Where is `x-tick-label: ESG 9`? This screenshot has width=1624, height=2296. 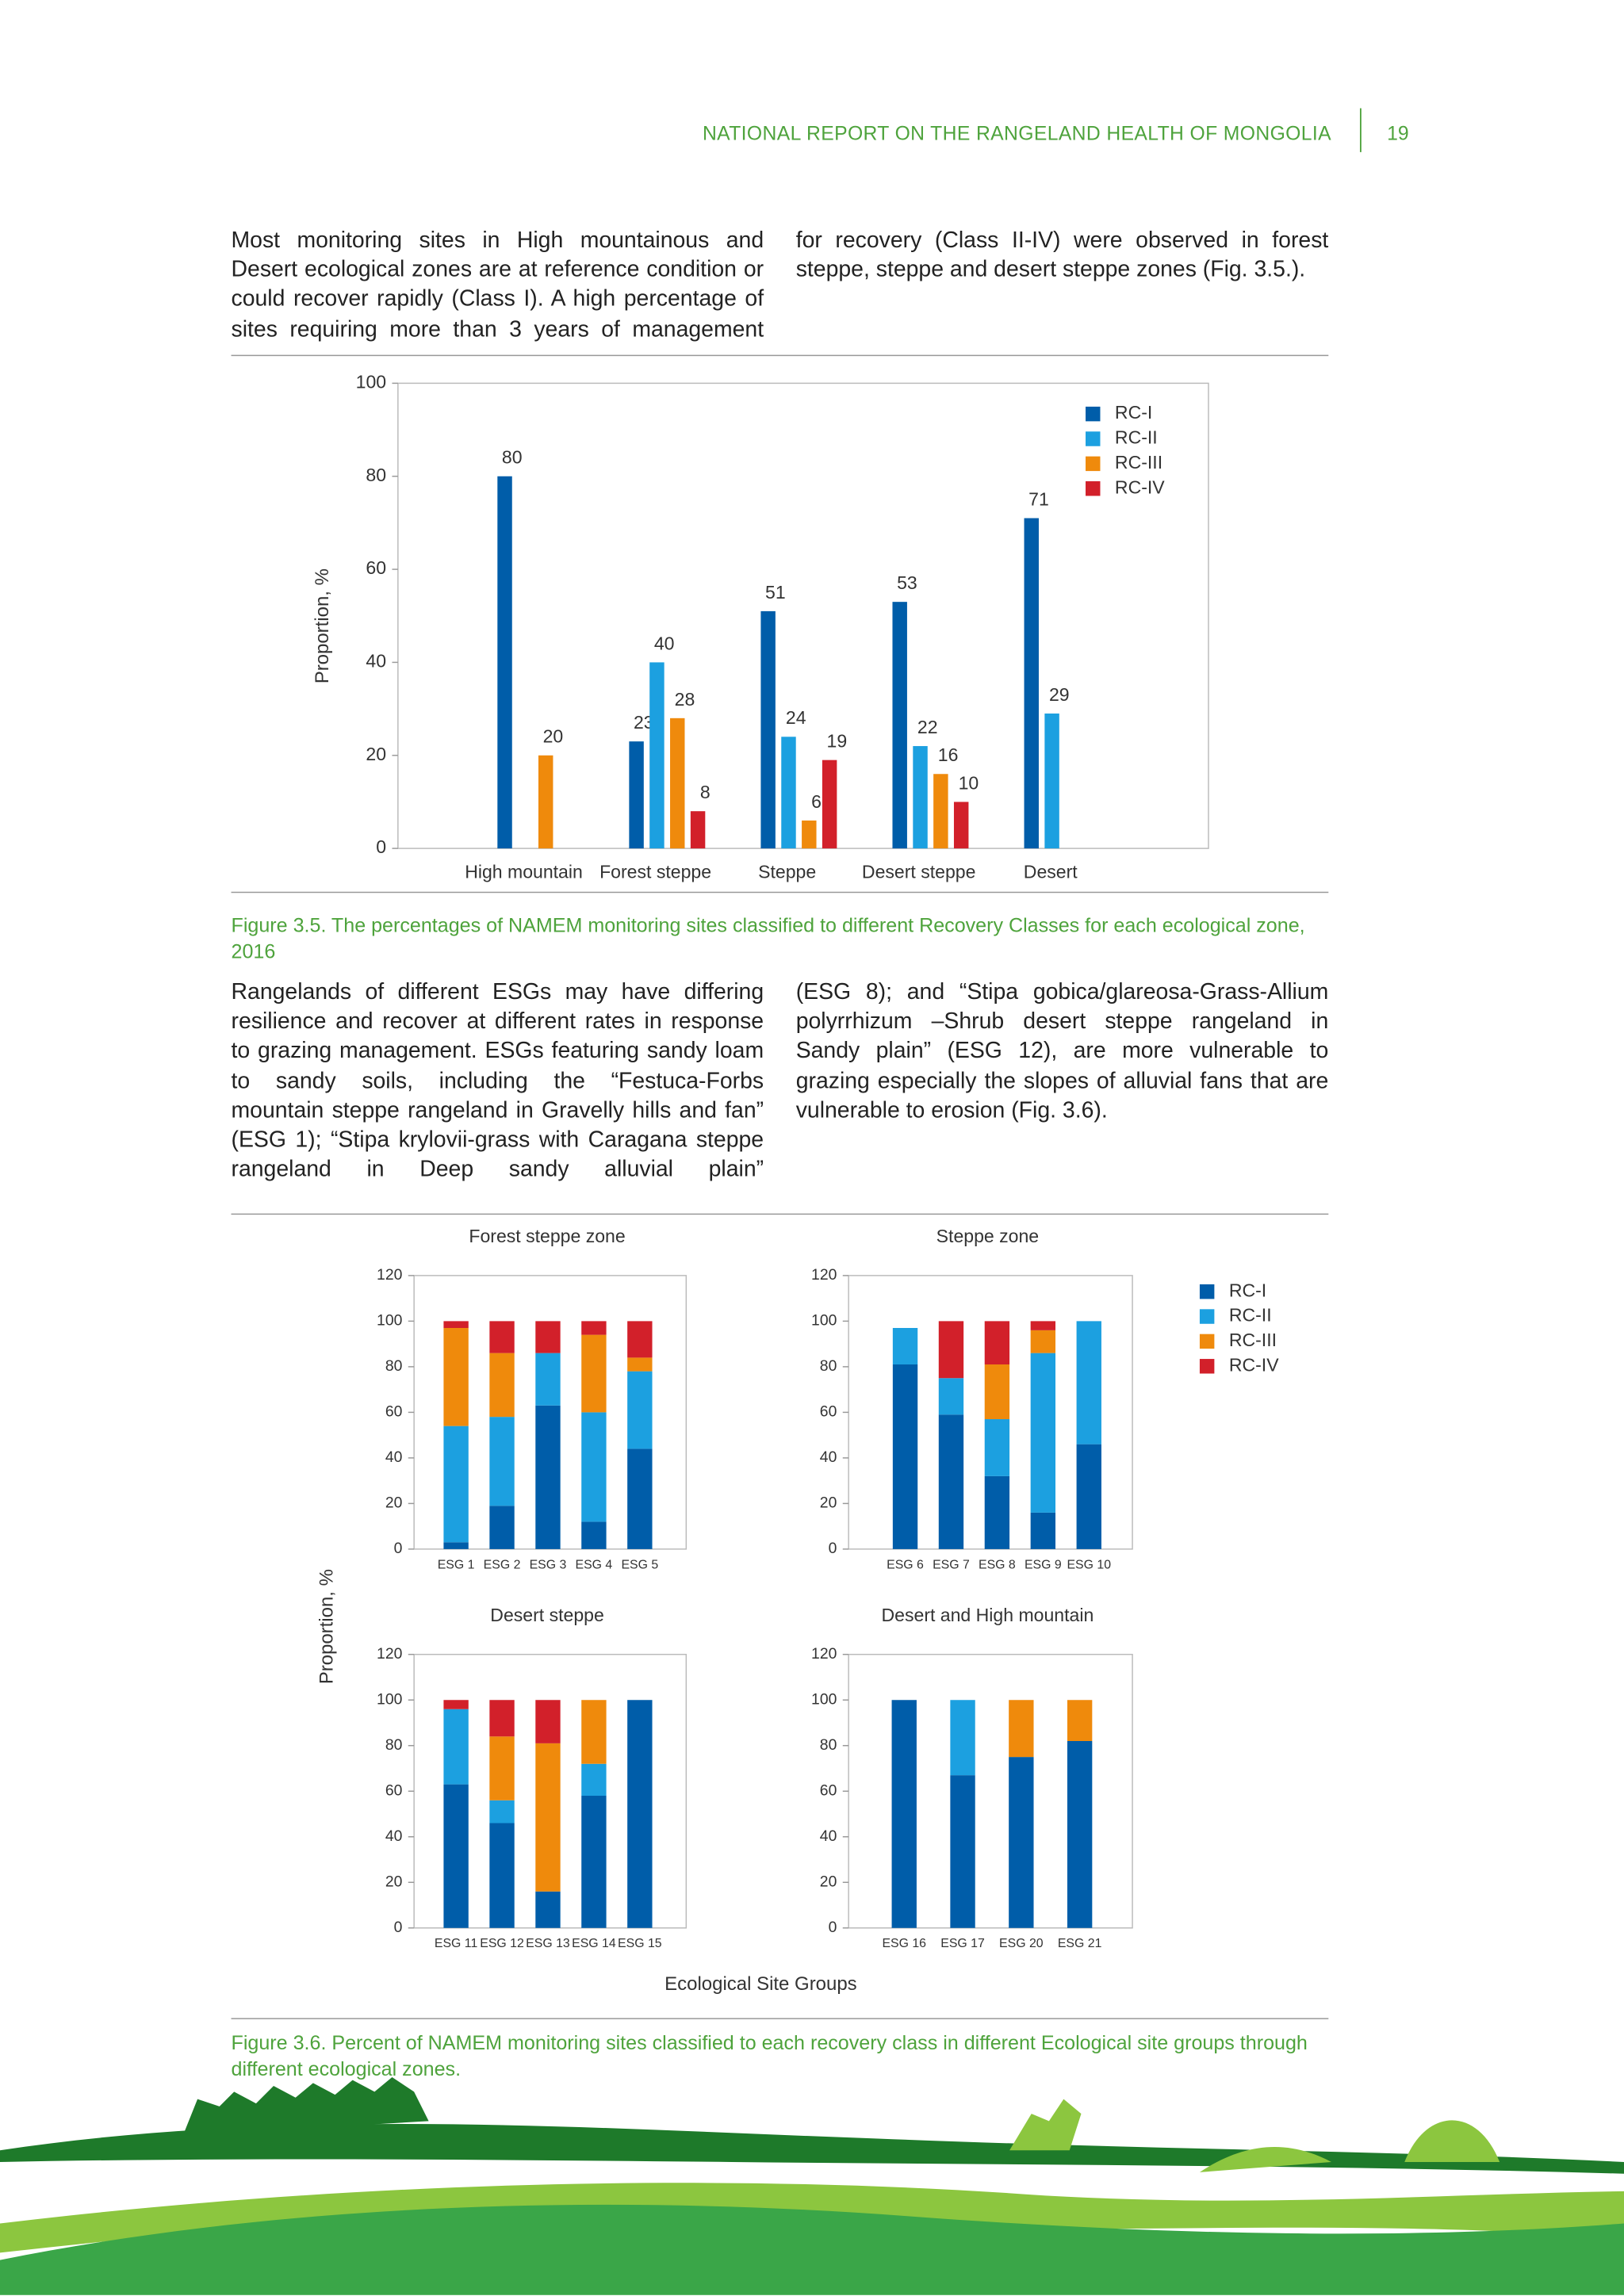 x-tick-label: ESG 9 is located at coordinates (1043, 1565).